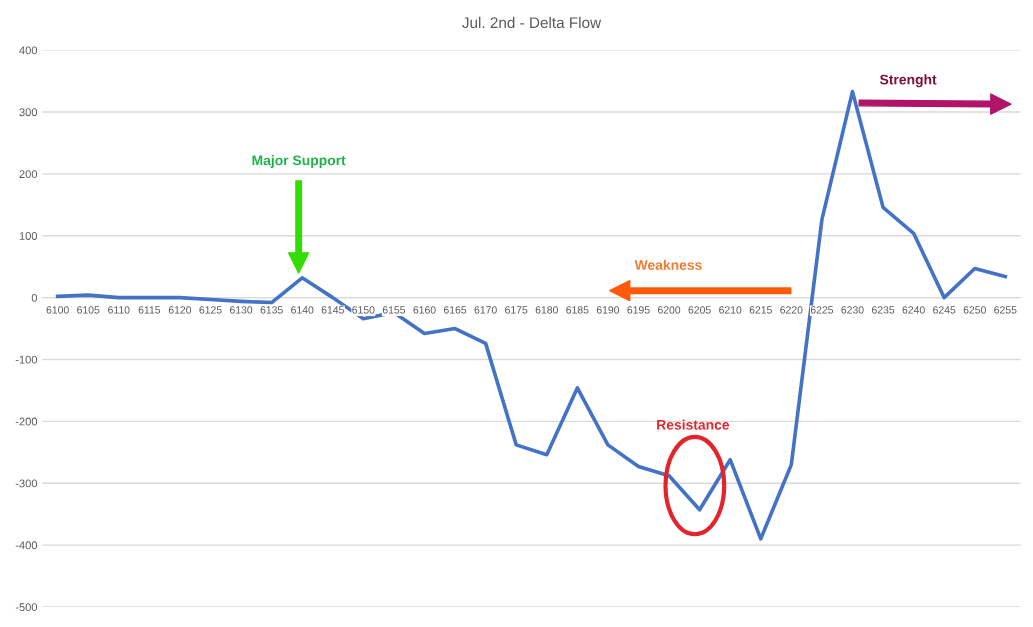 The height and width of the screenshot is (627, 1033). I want to click on x-tick-label: 6250, so click(974, 310).